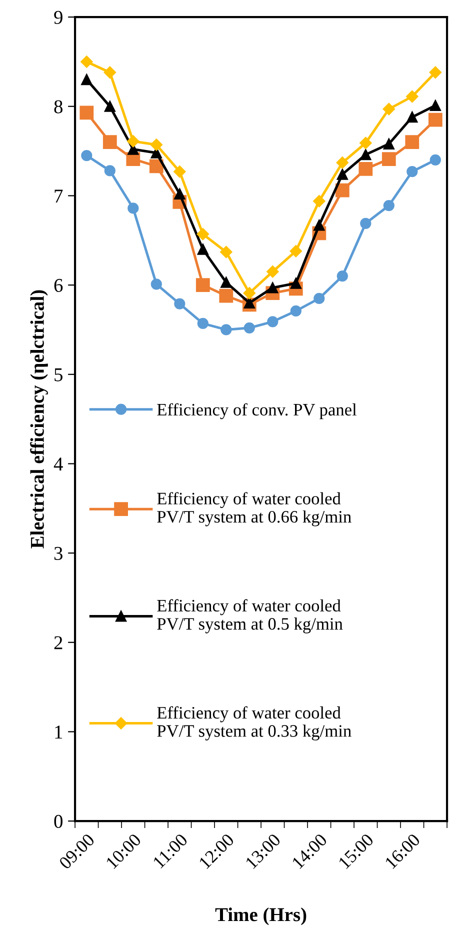 The height and width of the screenshot is (947, 452). I want to click on y-tick-label: 4, so click(58, 464).